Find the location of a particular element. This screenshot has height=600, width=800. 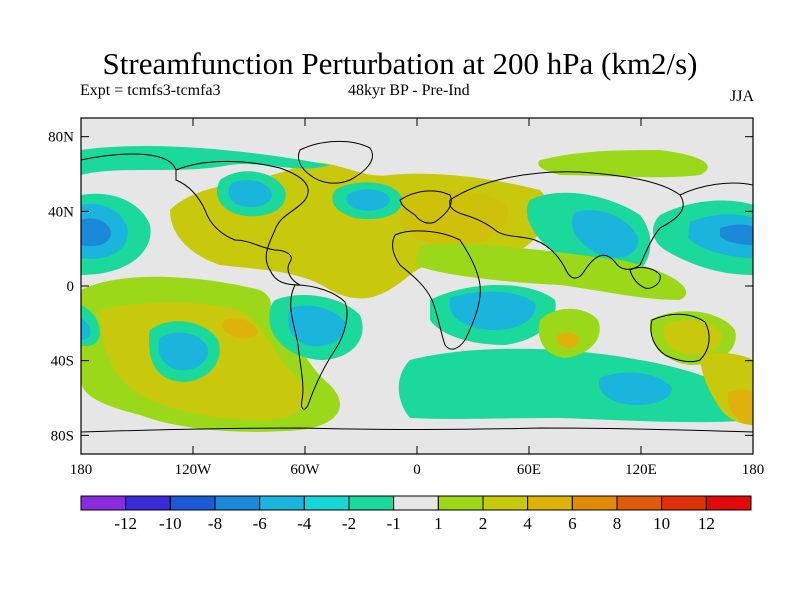

y-tick-label: 0 is located at coordinates (71, 287).